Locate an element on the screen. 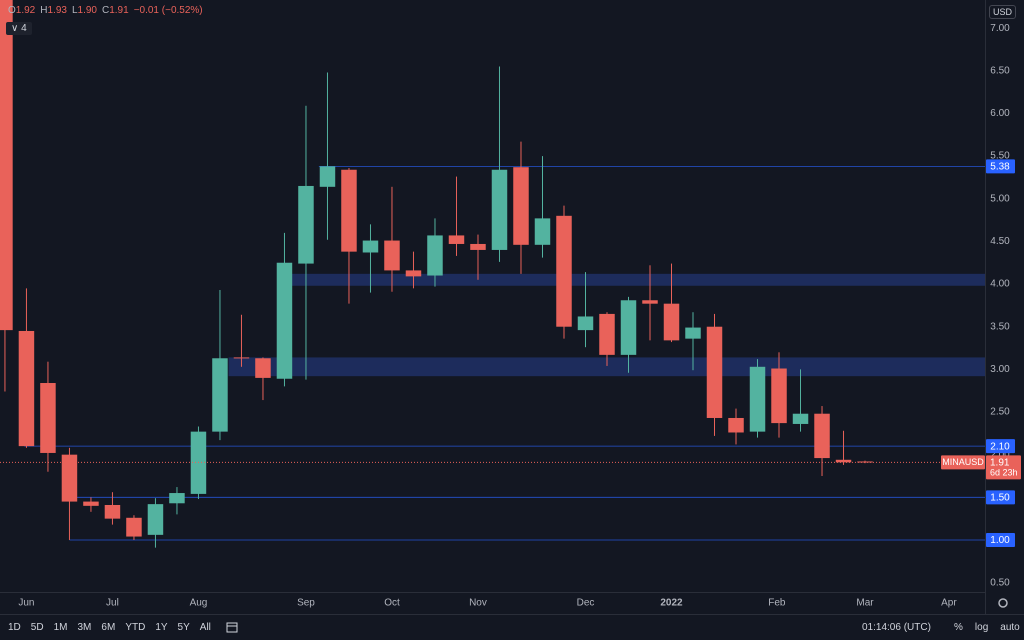  price-tag-label: 1.50 is located at coordinates (1000, 497).